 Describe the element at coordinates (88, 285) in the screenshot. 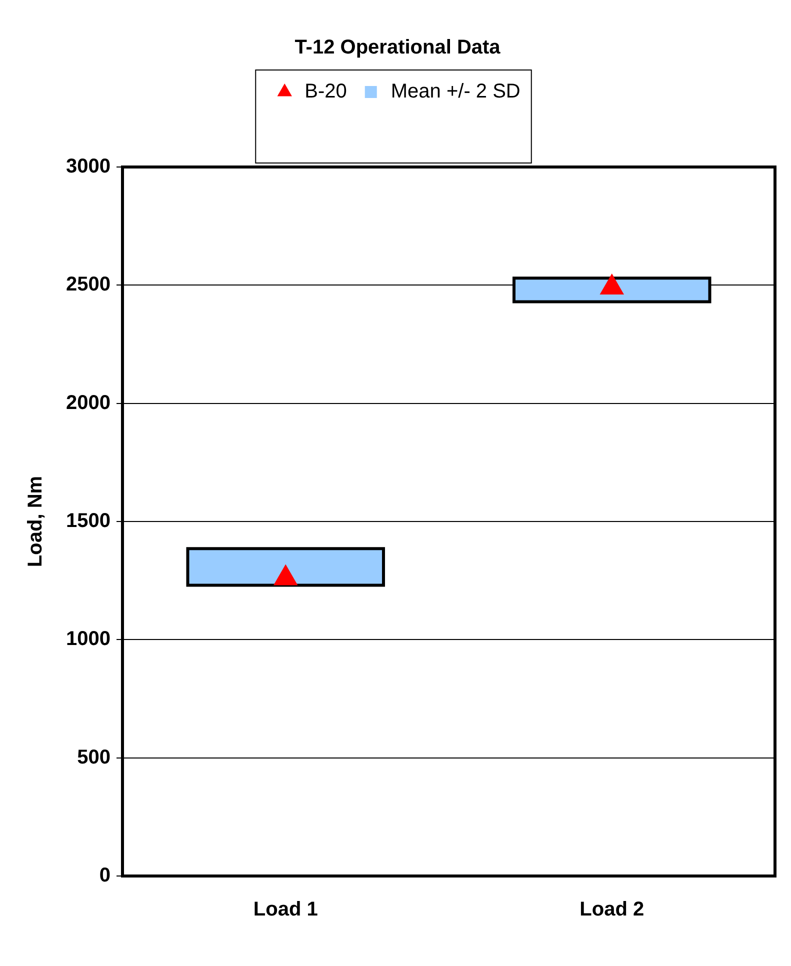

I see `y-tick-label: 2500` at that location.